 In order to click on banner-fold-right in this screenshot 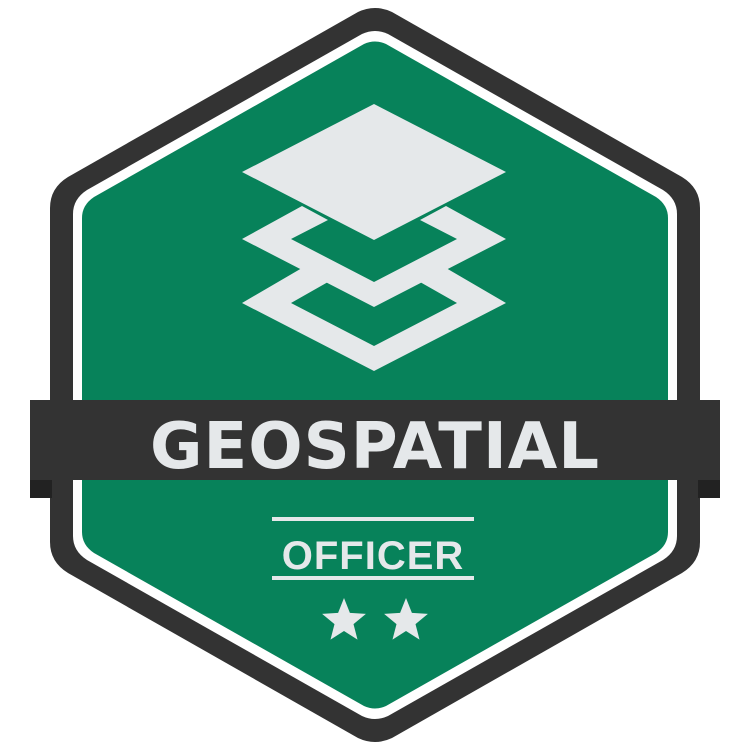, I will do `click(709, 488)`.